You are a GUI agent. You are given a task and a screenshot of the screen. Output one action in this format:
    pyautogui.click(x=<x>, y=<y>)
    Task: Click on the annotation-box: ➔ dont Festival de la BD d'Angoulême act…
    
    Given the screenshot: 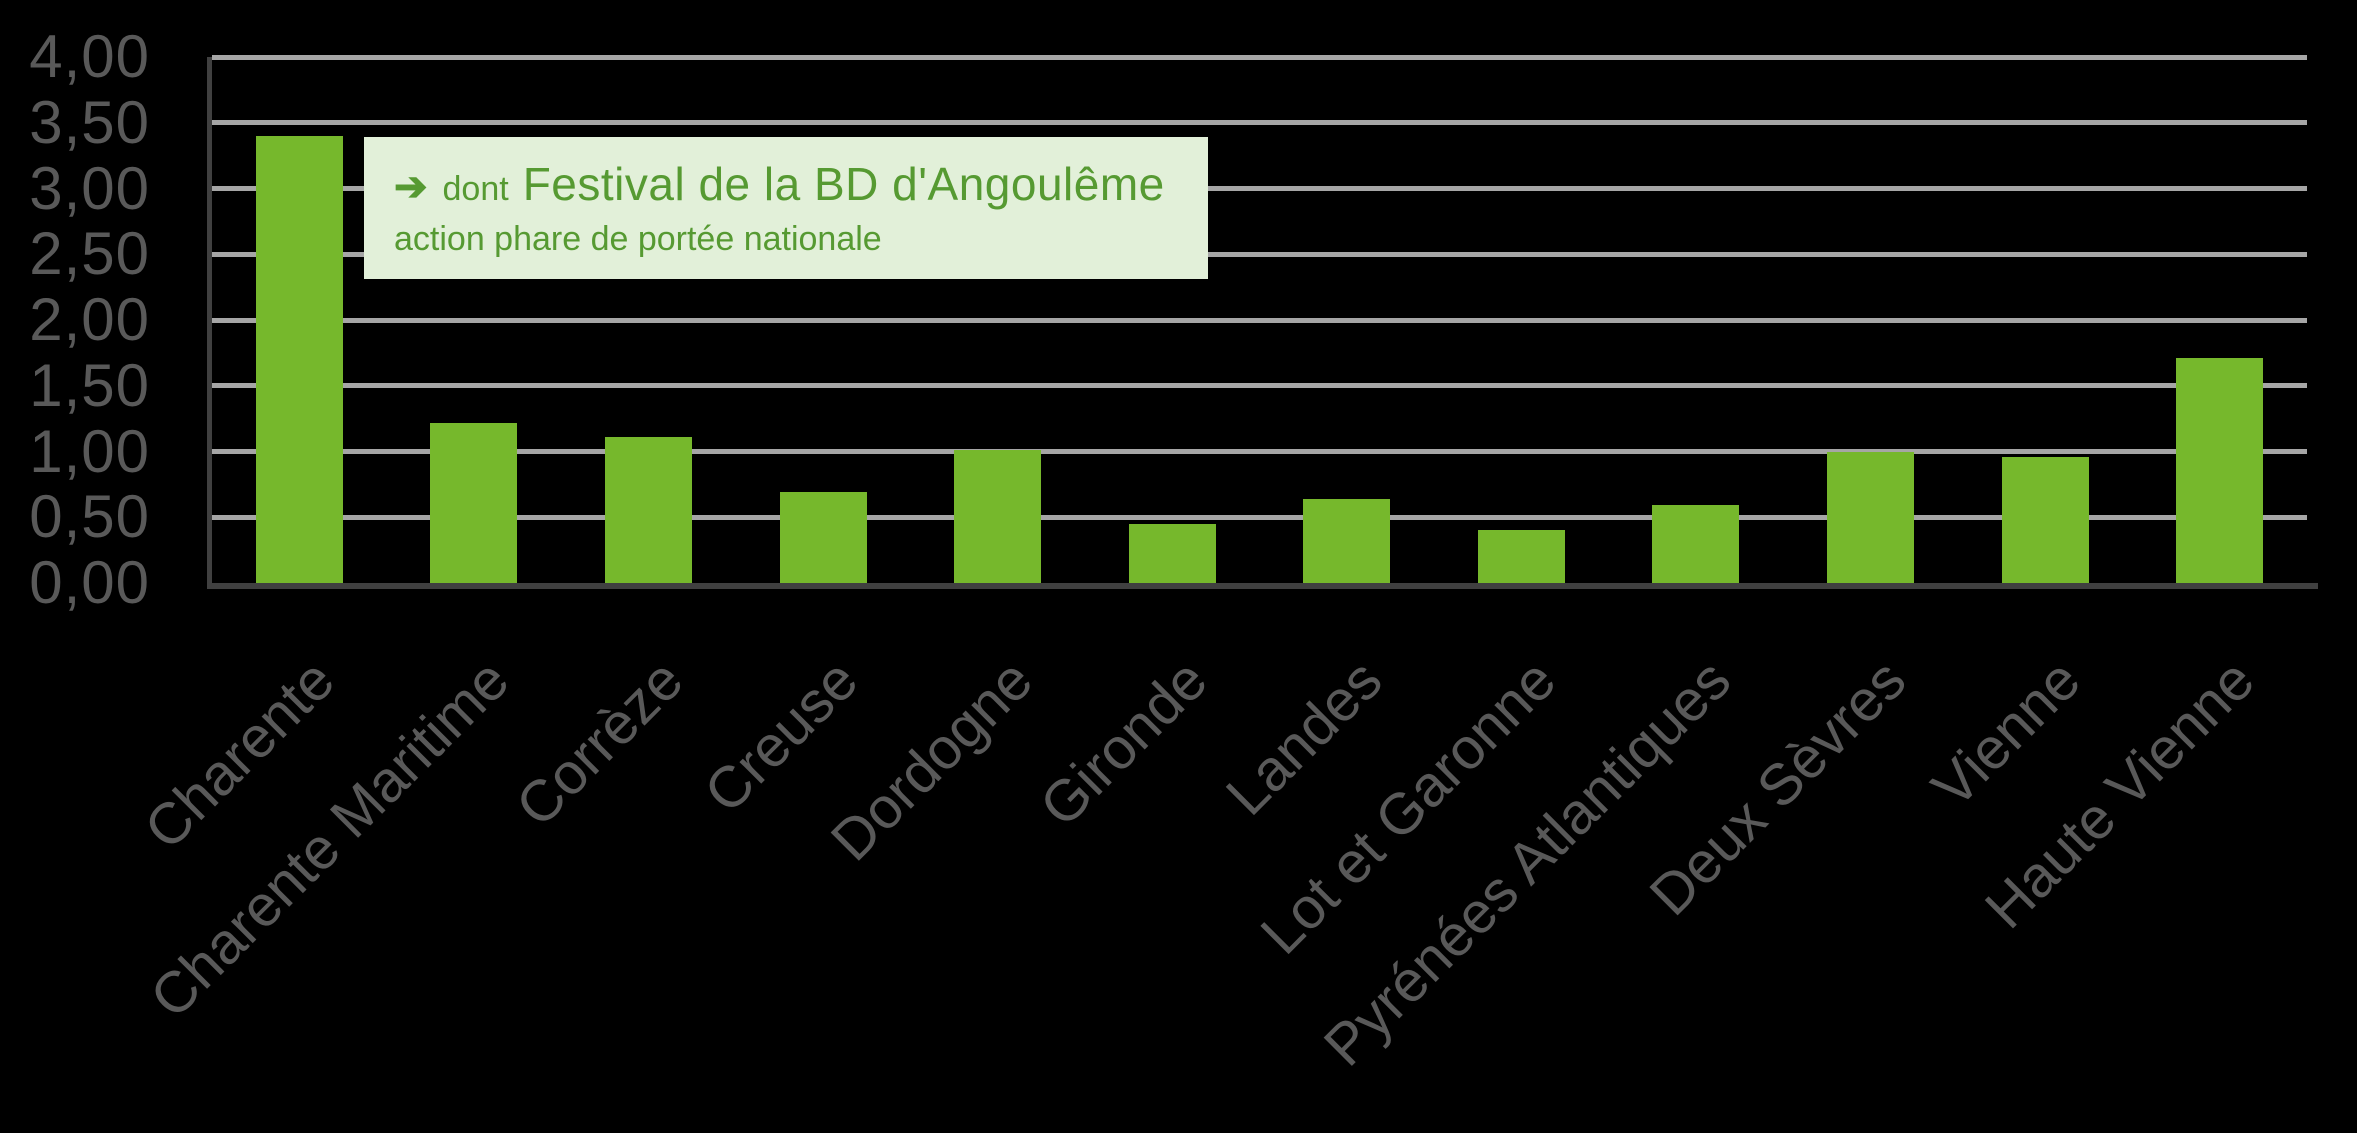 What is the action you would take?
    pyautogui.click(x=786, y=208)
    